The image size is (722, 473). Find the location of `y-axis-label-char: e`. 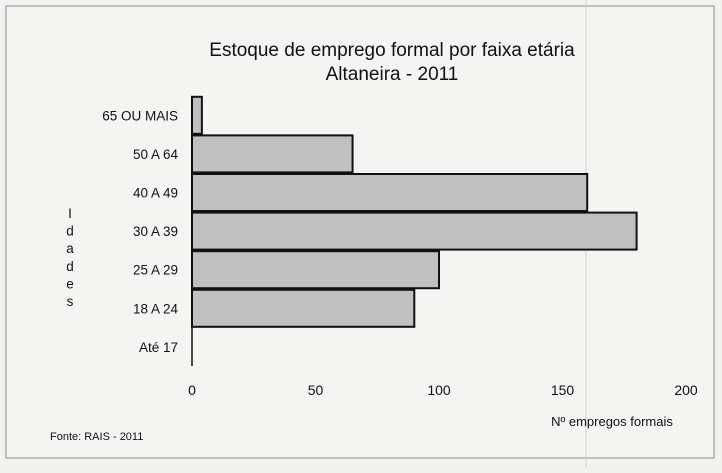

y-axis-label-char: e is located at coordinates (70, 283).